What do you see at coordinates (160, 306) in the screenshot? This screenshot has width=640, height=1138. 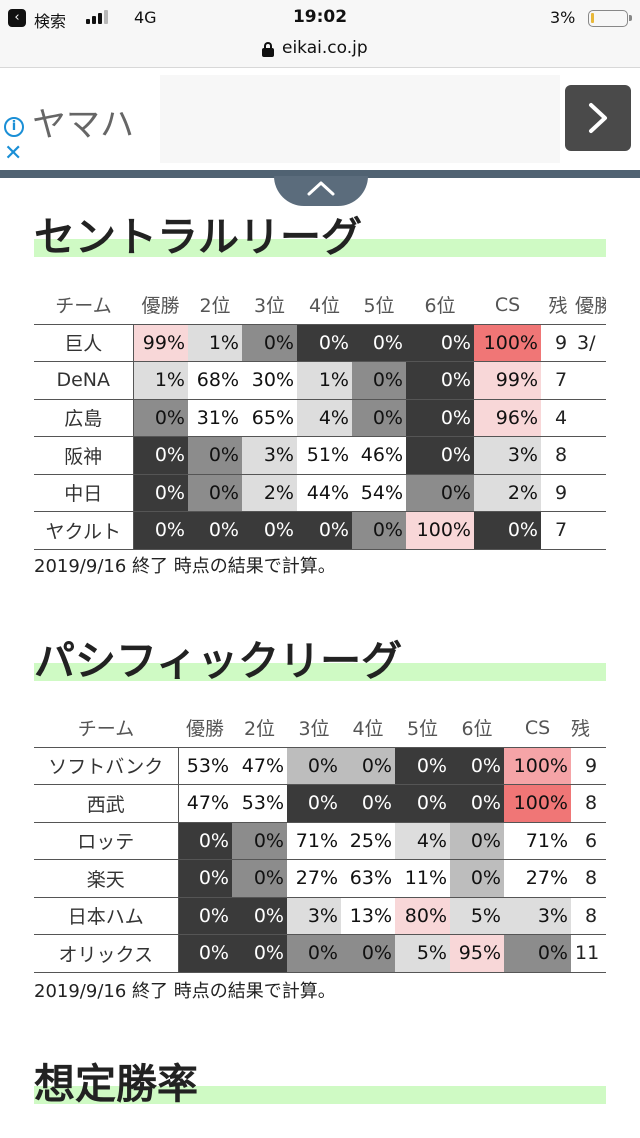 I see `col-header-win: 優勝` at bounding box center [160, 306].